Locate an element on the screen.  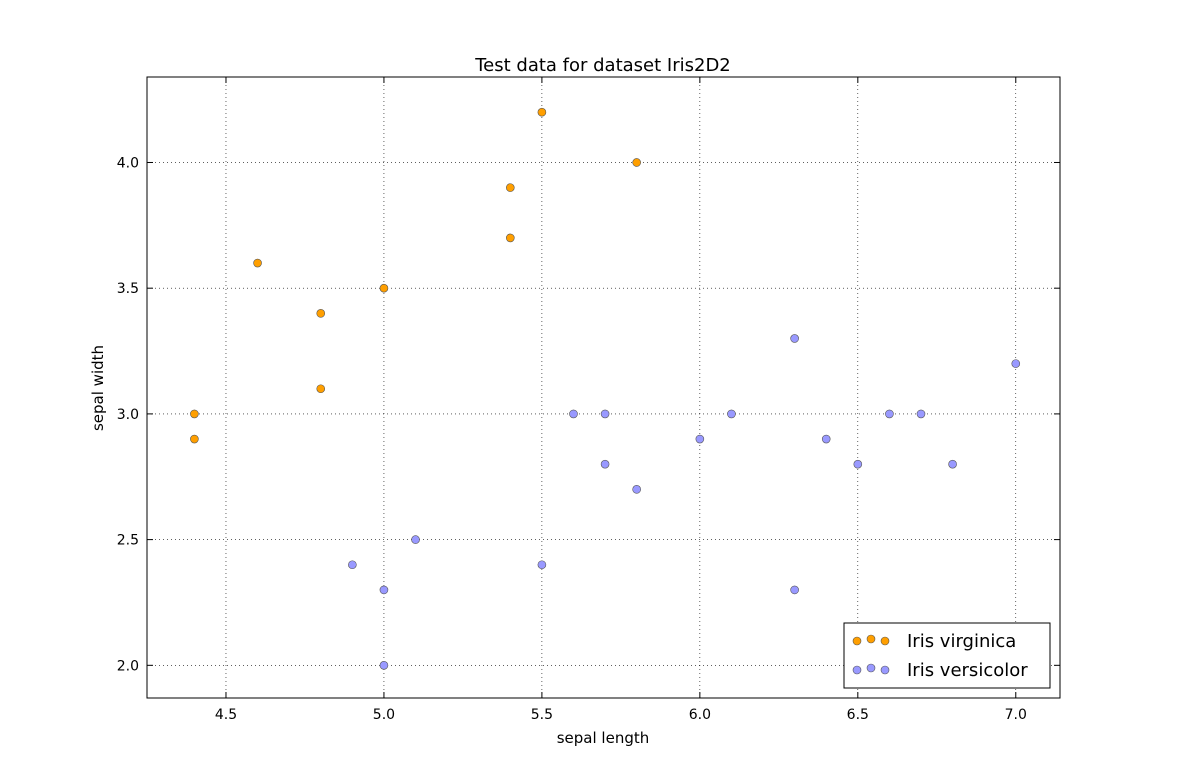
y-axis-label: sepal width is located at coordinates (98, 388).